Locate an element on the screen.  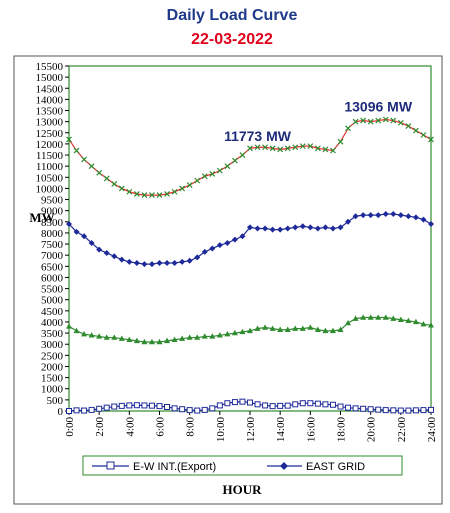
x-tick-label: 12:00 is located at coordinates (251, 430).